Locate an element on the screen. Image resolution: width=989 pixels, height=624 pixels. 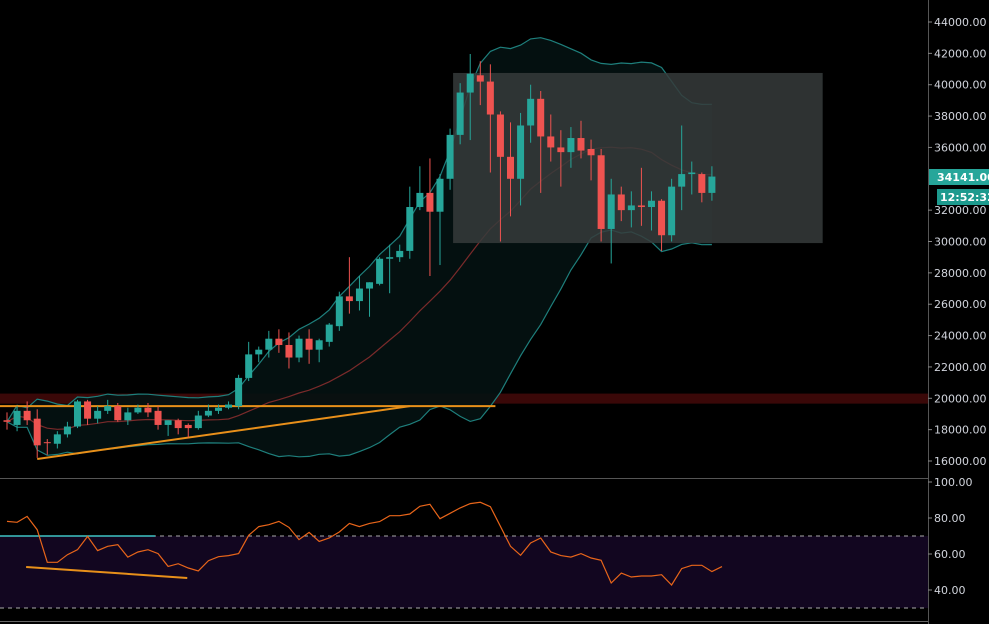
trendline is located at coordinates (223, 432).